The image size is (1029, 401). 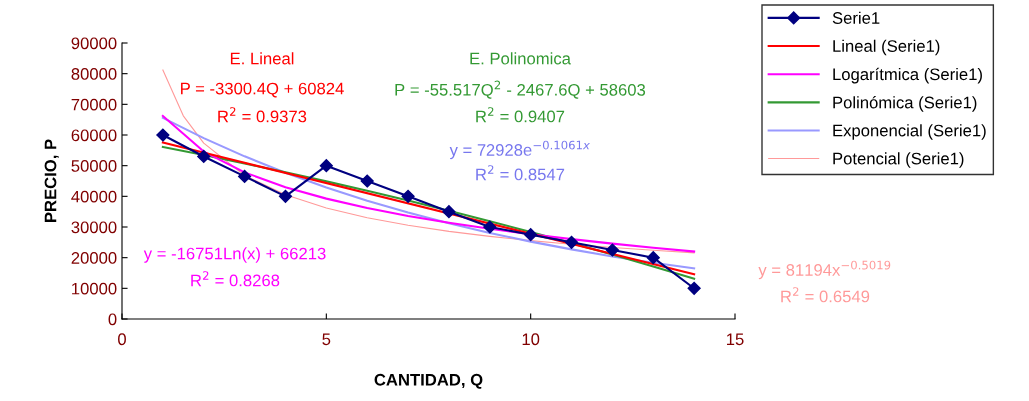 What do you see at coordinates (262, 58) in the screenshot?
I see `annotation: E. Lineal` at bounding box center [262, 58].